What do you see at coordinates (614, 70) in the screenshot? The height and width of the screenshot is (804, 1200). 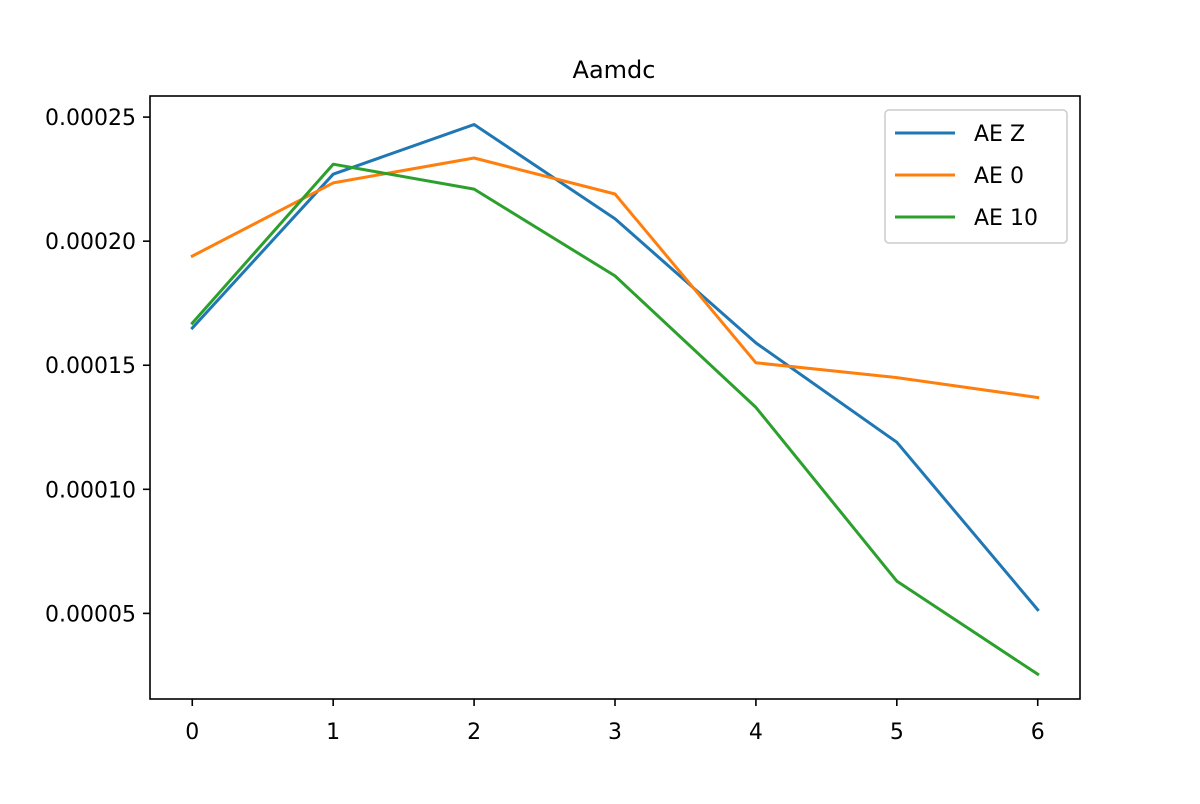 I see `chart-title: Aamdc` at bounding box center [614, 70].